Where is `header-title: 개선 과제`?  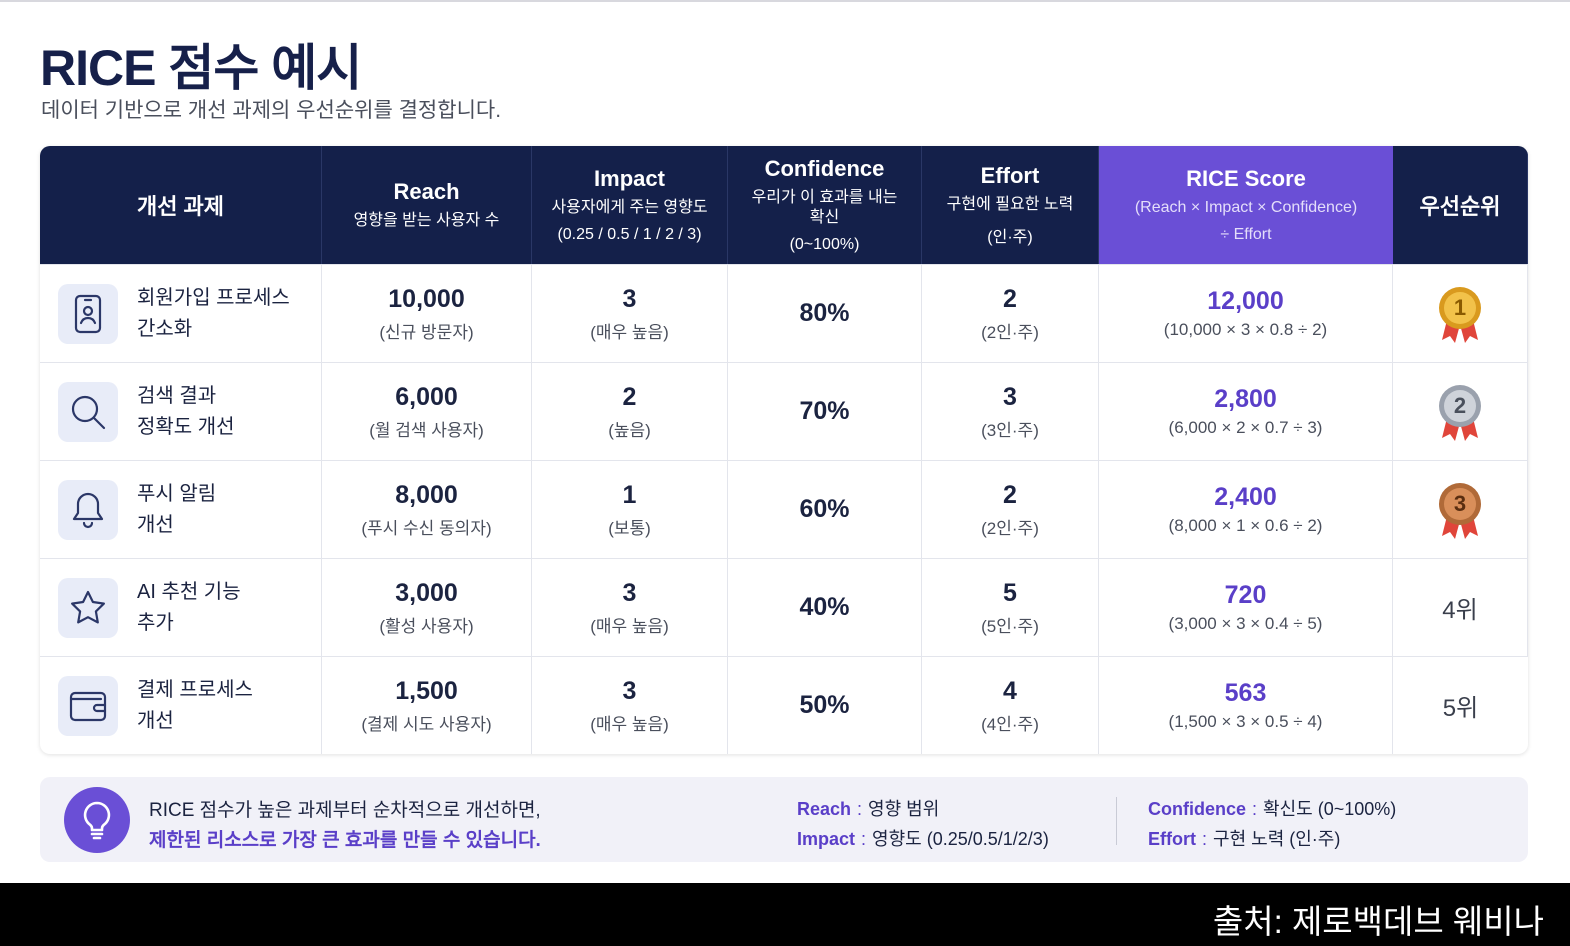 header-title: 개선 과제 is located at coordinates (180, 206).